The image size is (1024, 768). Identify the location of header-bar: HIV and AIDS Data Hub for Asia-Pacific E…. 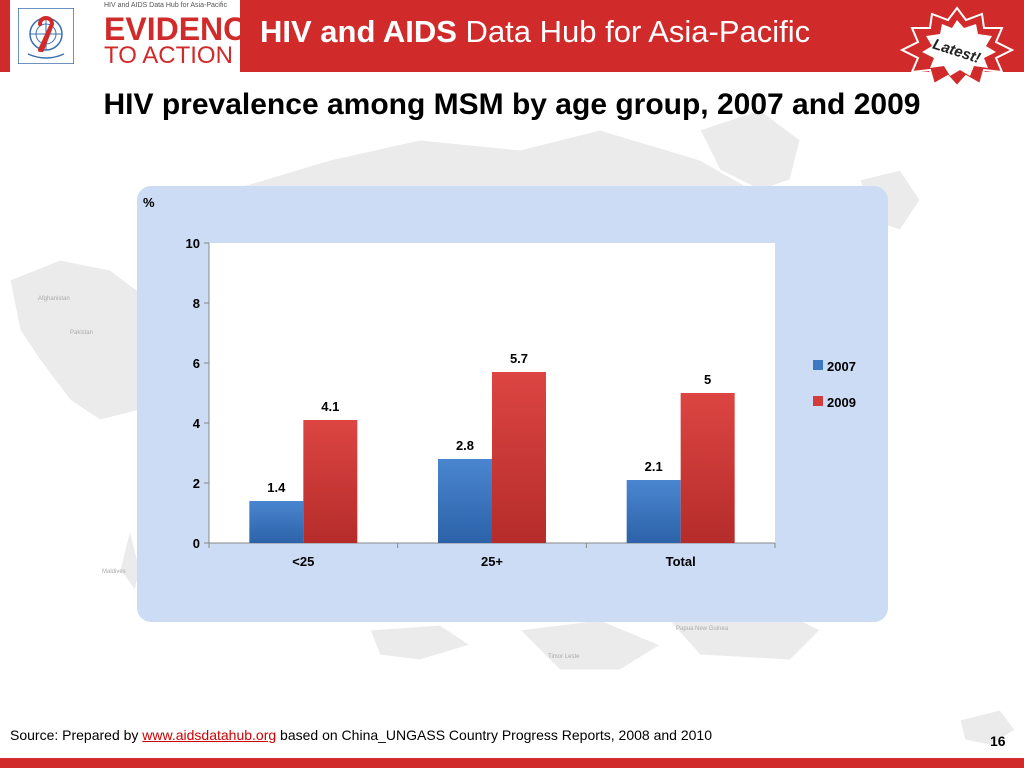
(512, 36).